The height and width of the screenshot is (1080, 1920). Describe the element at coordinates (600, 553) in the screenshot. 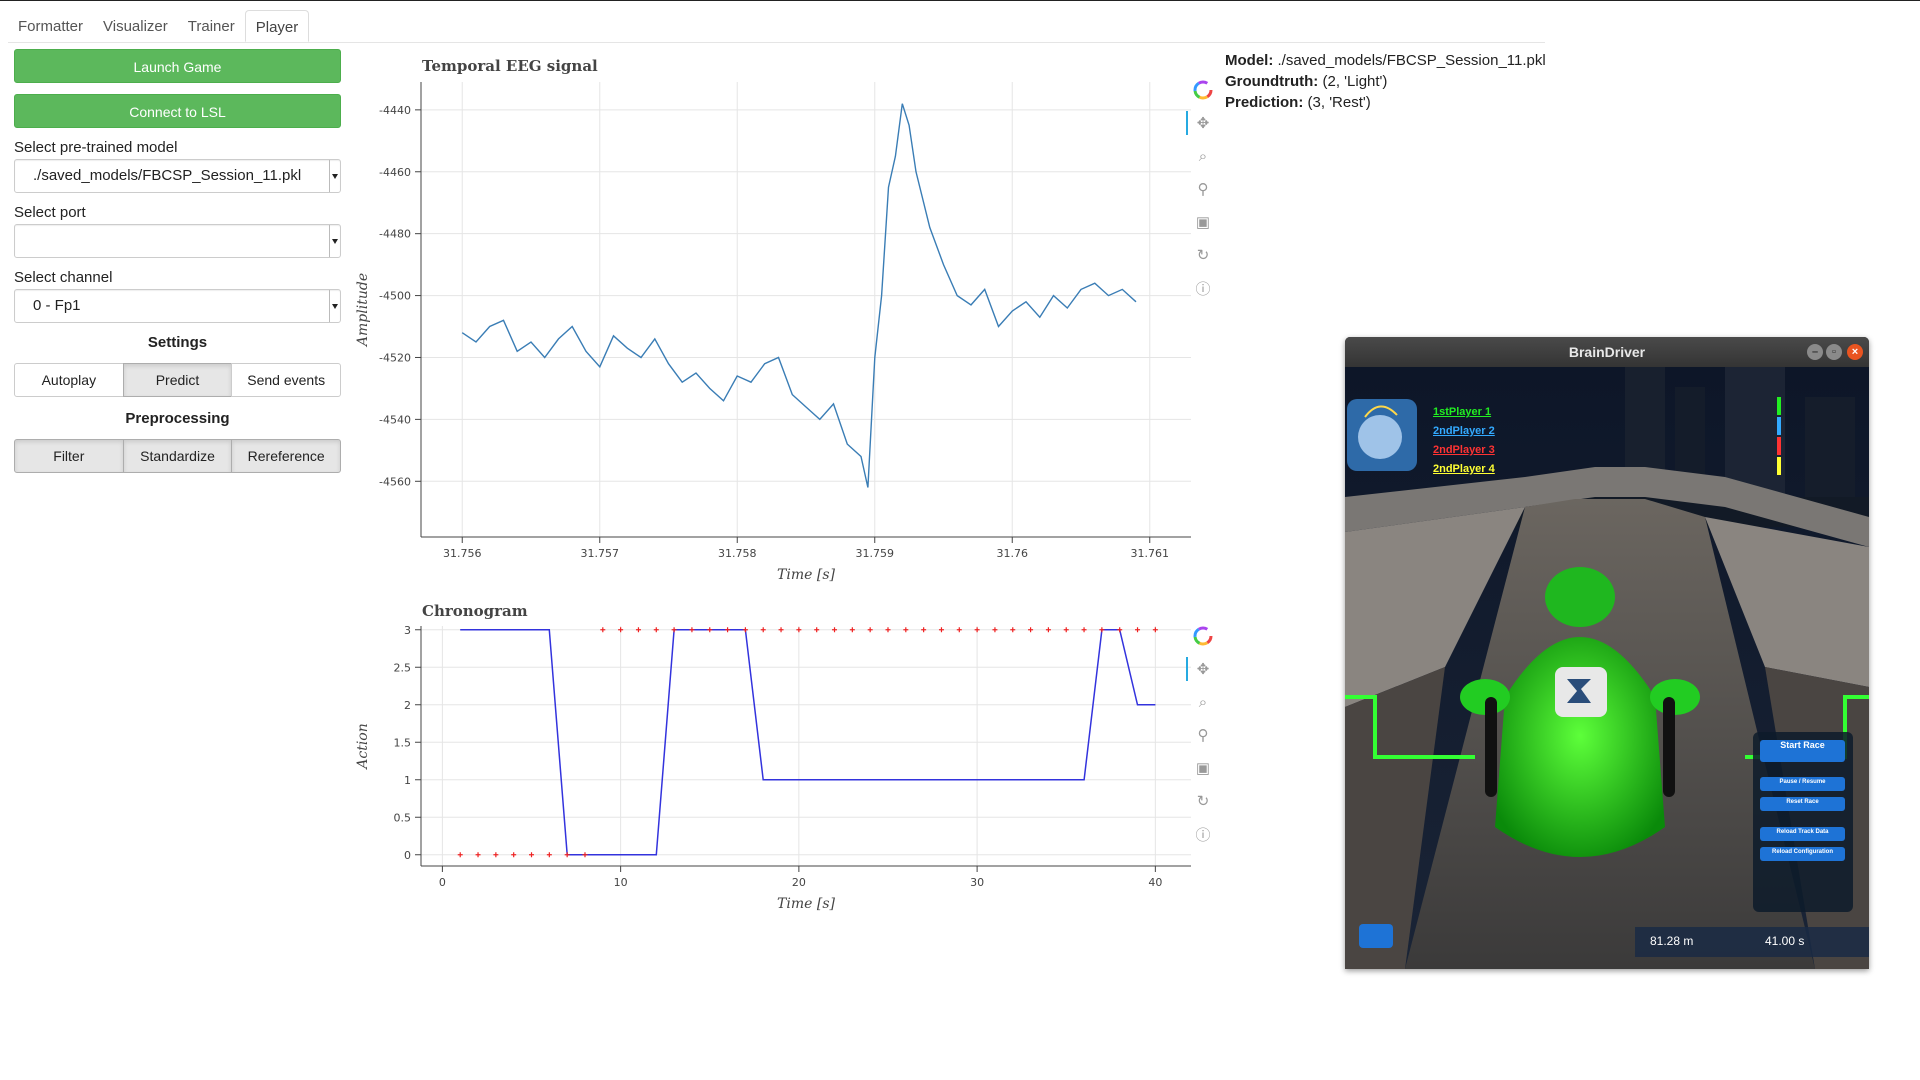

I see `eeg-x-tick-label: 31.757` at that location.